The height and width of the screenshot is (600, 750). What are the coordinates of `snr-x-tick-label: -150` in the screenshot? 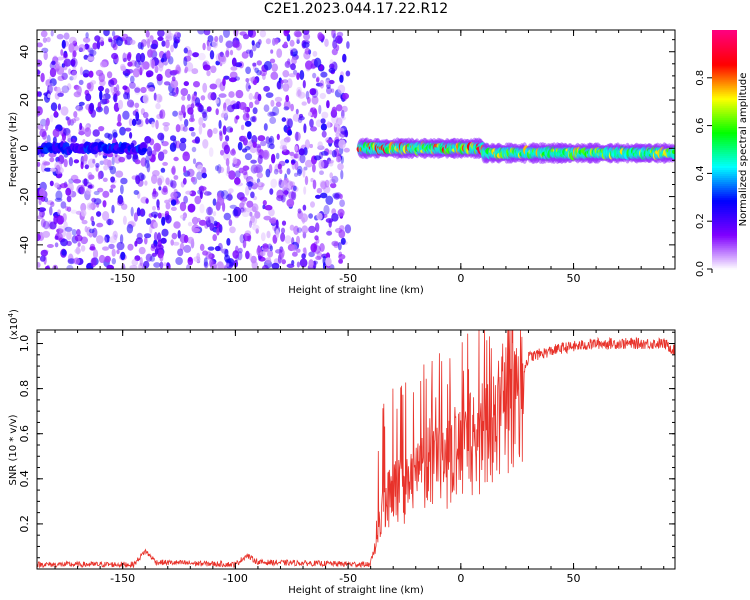 It's located at (122, 578).